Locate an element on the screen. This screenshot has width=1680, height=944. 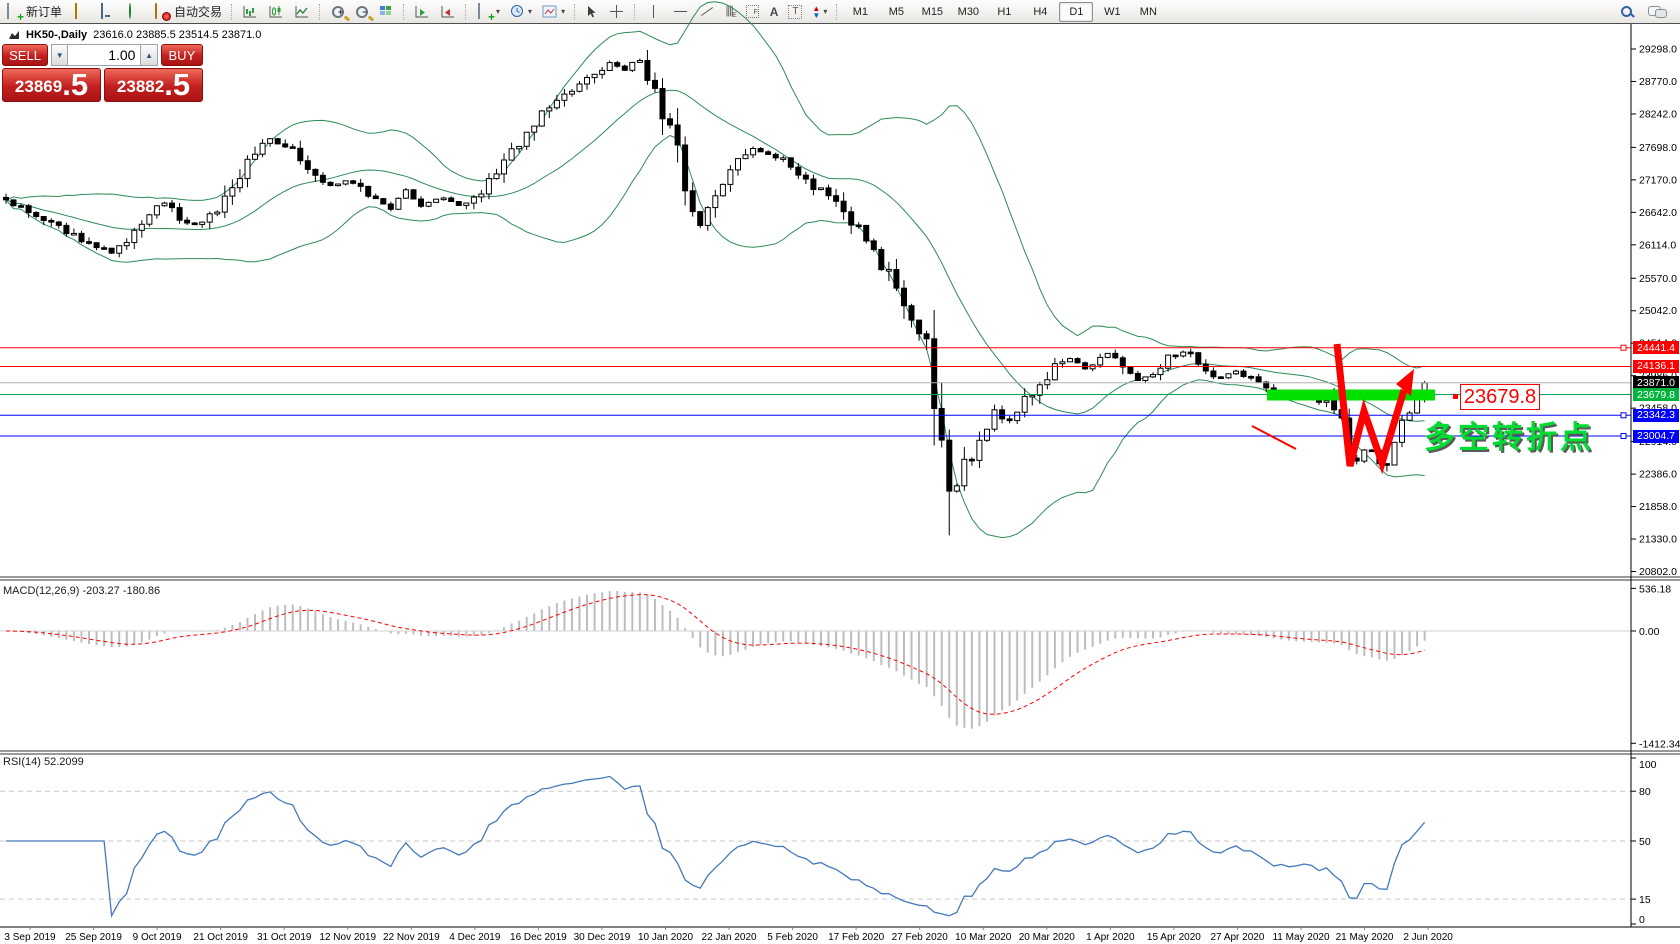
timeframe-d1: D1 is located at coordinates (1076, 11).